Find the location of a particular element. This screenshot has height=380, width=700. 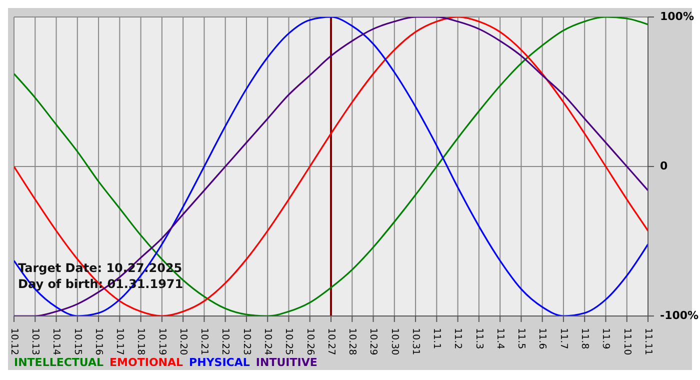

x-tick-label: 10.27 is located at coordinates (330, 342).